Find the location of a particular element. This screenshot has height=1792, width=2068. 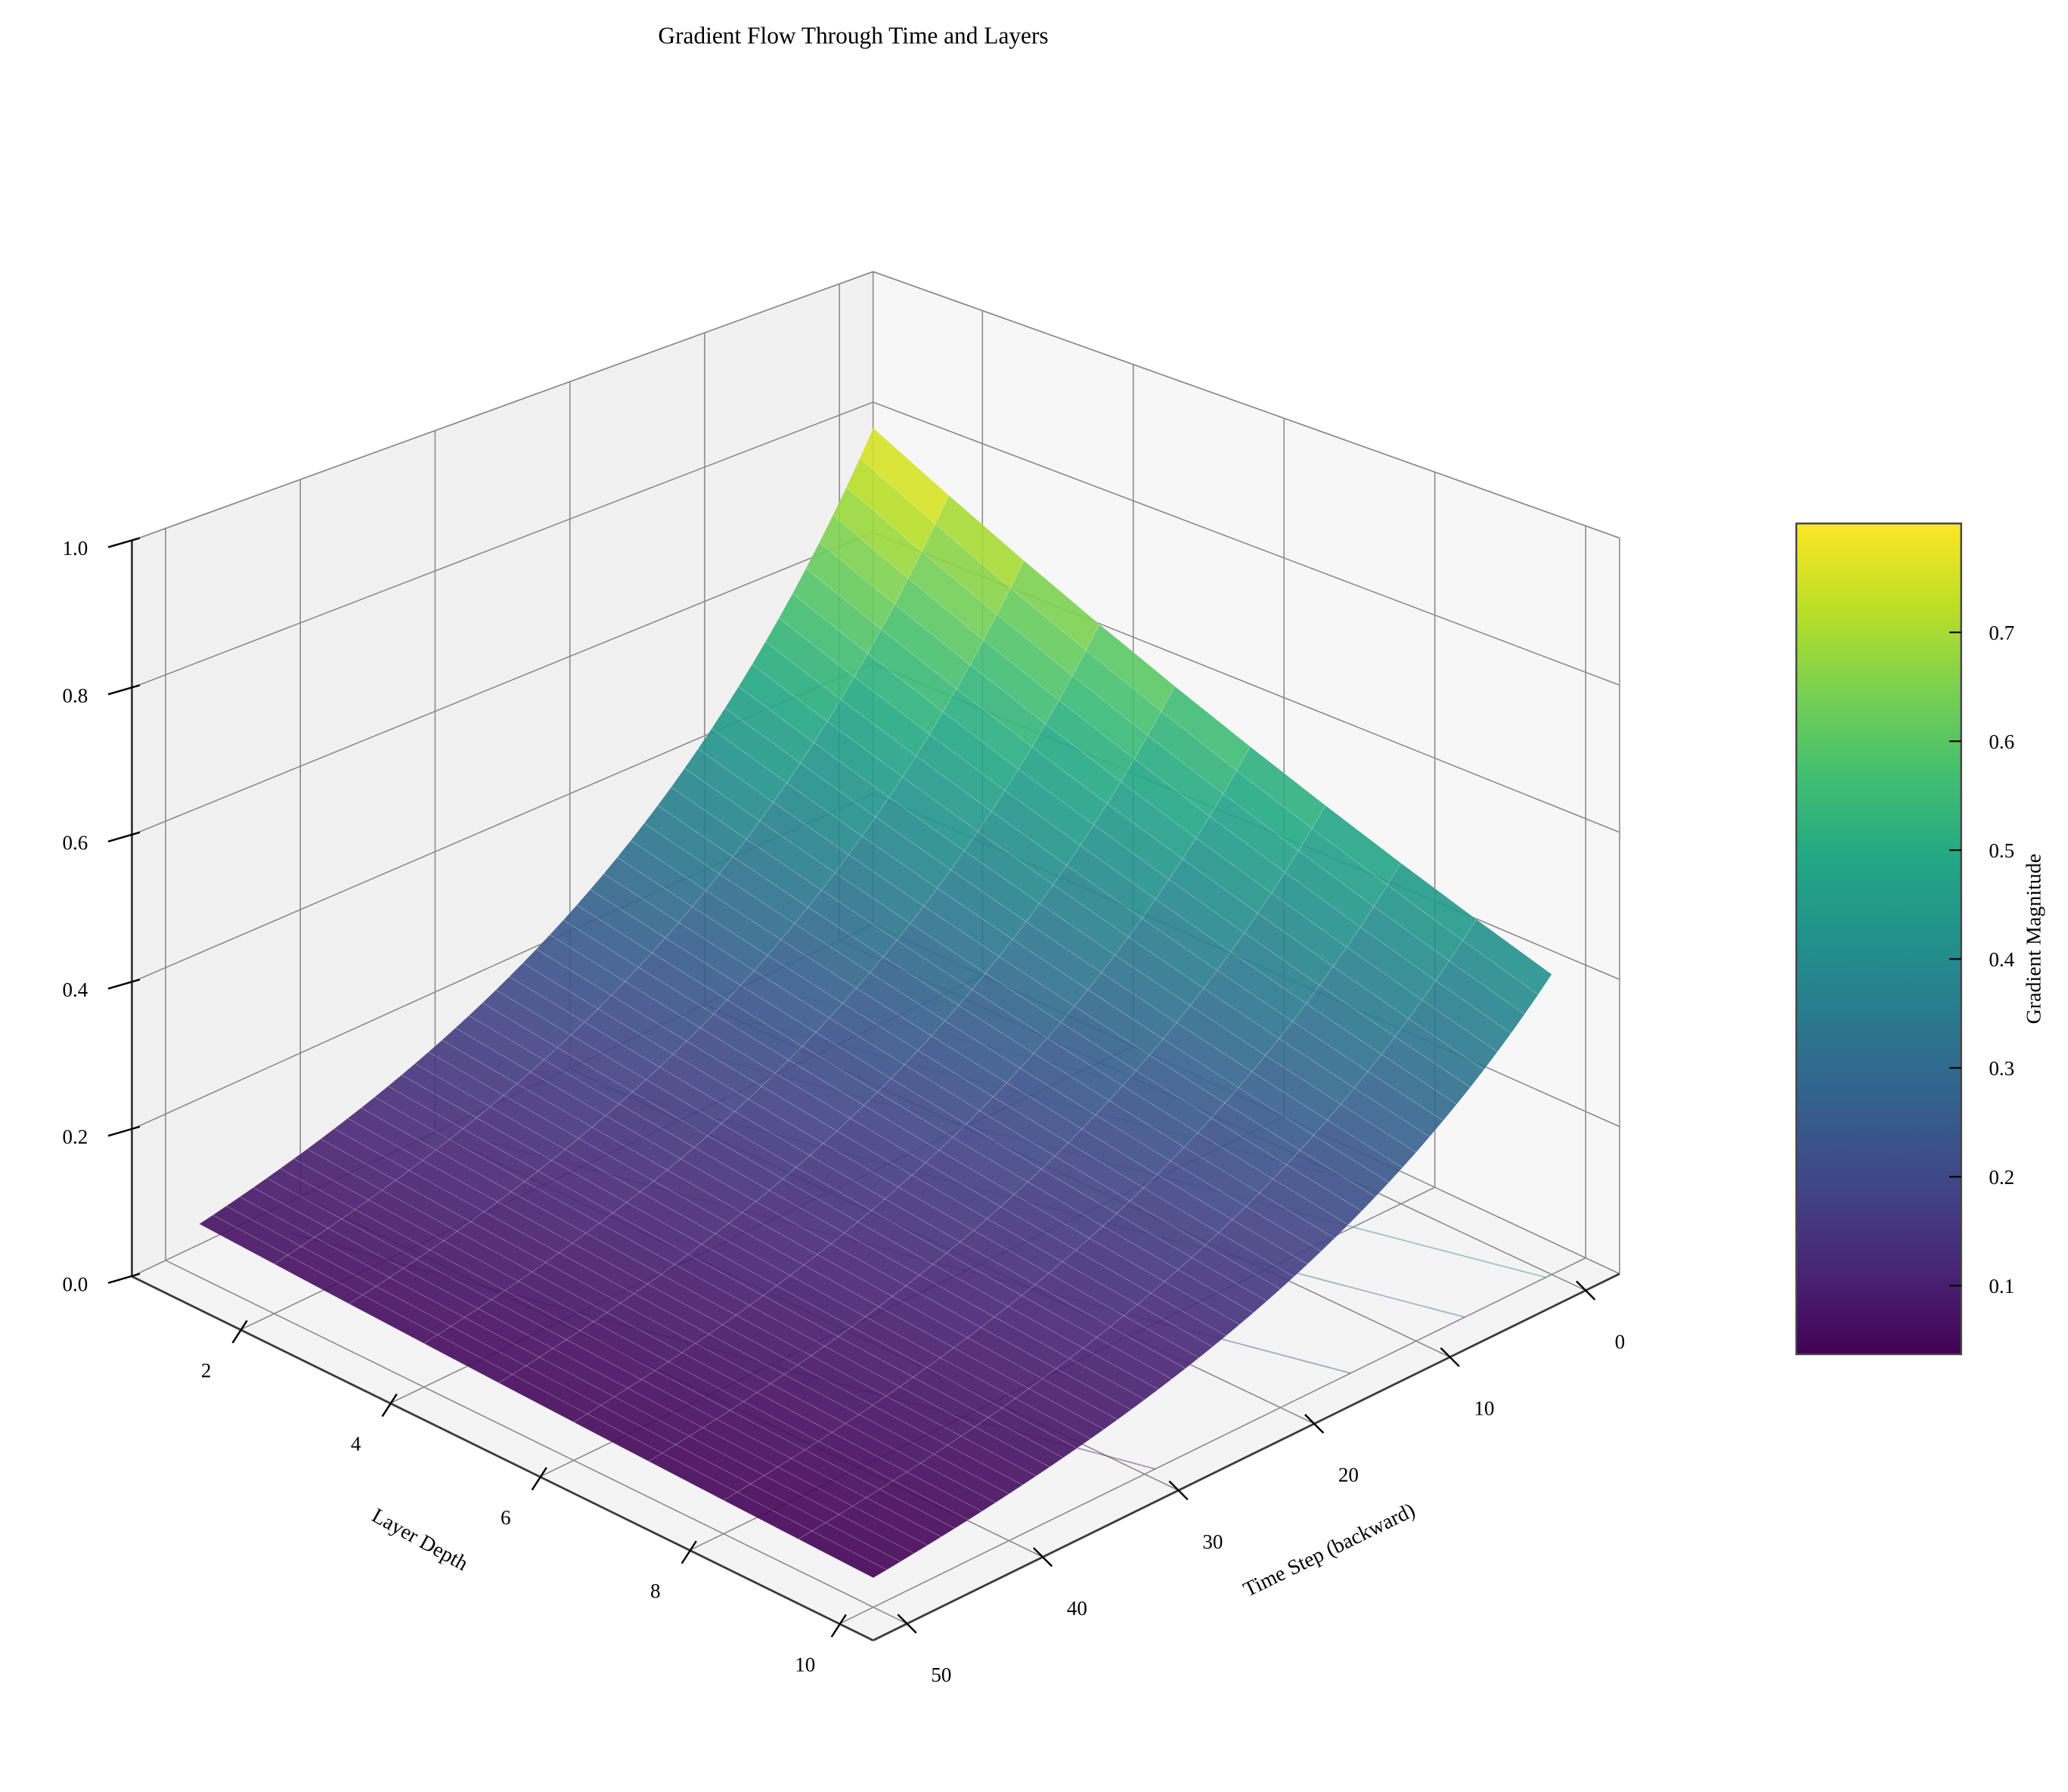

colorbar-label: Gradient Magnitude is located at coordinates (2033, 939).